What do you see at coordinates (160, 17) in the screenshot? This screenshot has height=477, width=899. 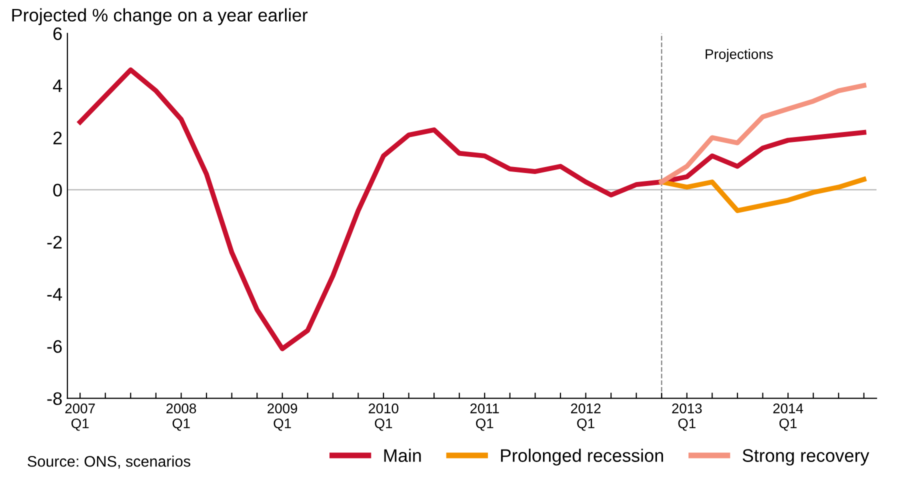 I see `chart-title: Projected % change on a year earlier` at bounding box center [160, 17].